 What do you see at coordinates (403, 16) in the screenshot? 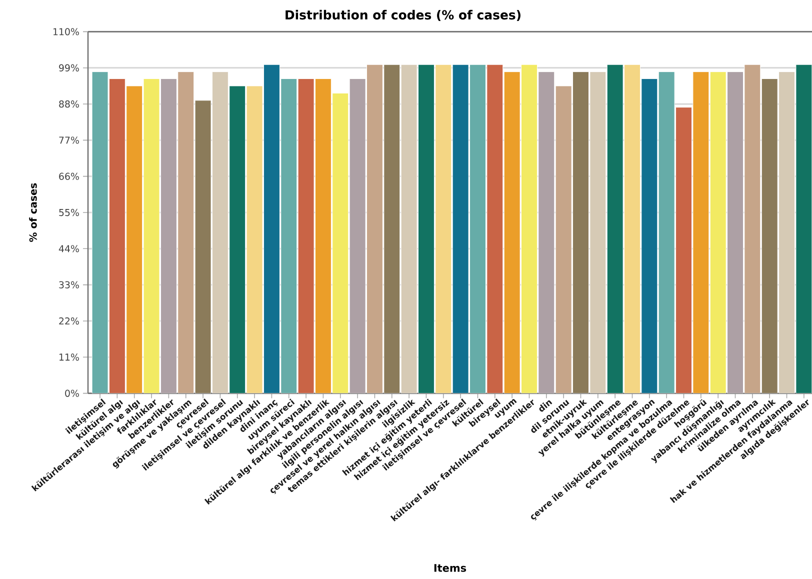
I see `chart-title: Distribution of codes (% of cases)` at bounding box center [403, 16].